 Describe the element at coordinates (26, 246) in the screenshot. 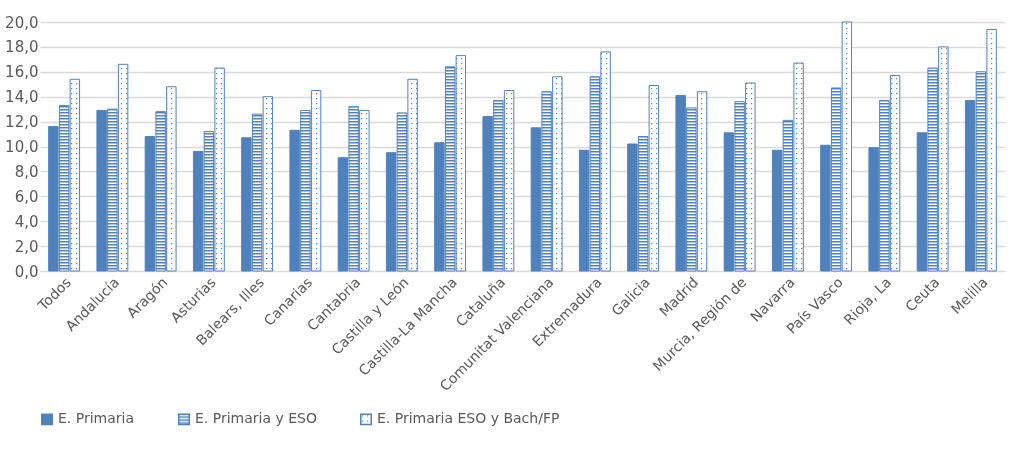

I see `y-tick-label: 2,0` at that location.